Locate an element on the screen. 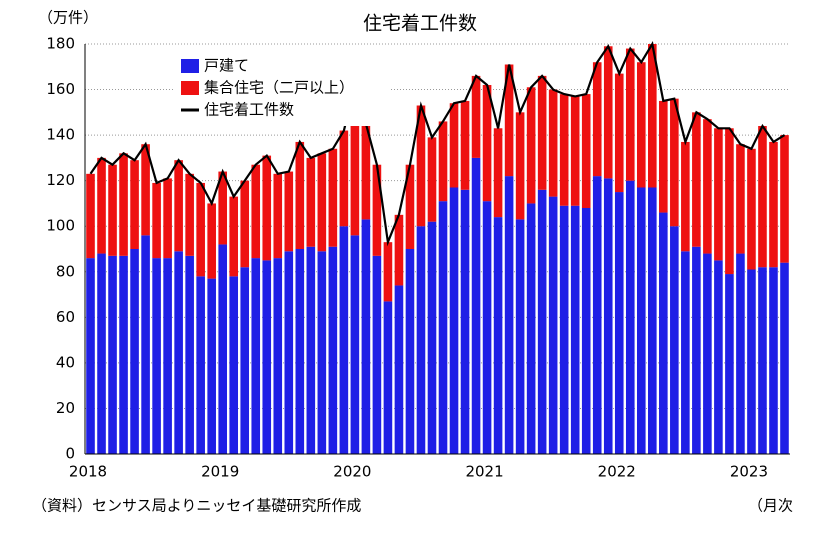 This screenshot has height=542, width=820. legend-box is located at coordinates (282, 90).